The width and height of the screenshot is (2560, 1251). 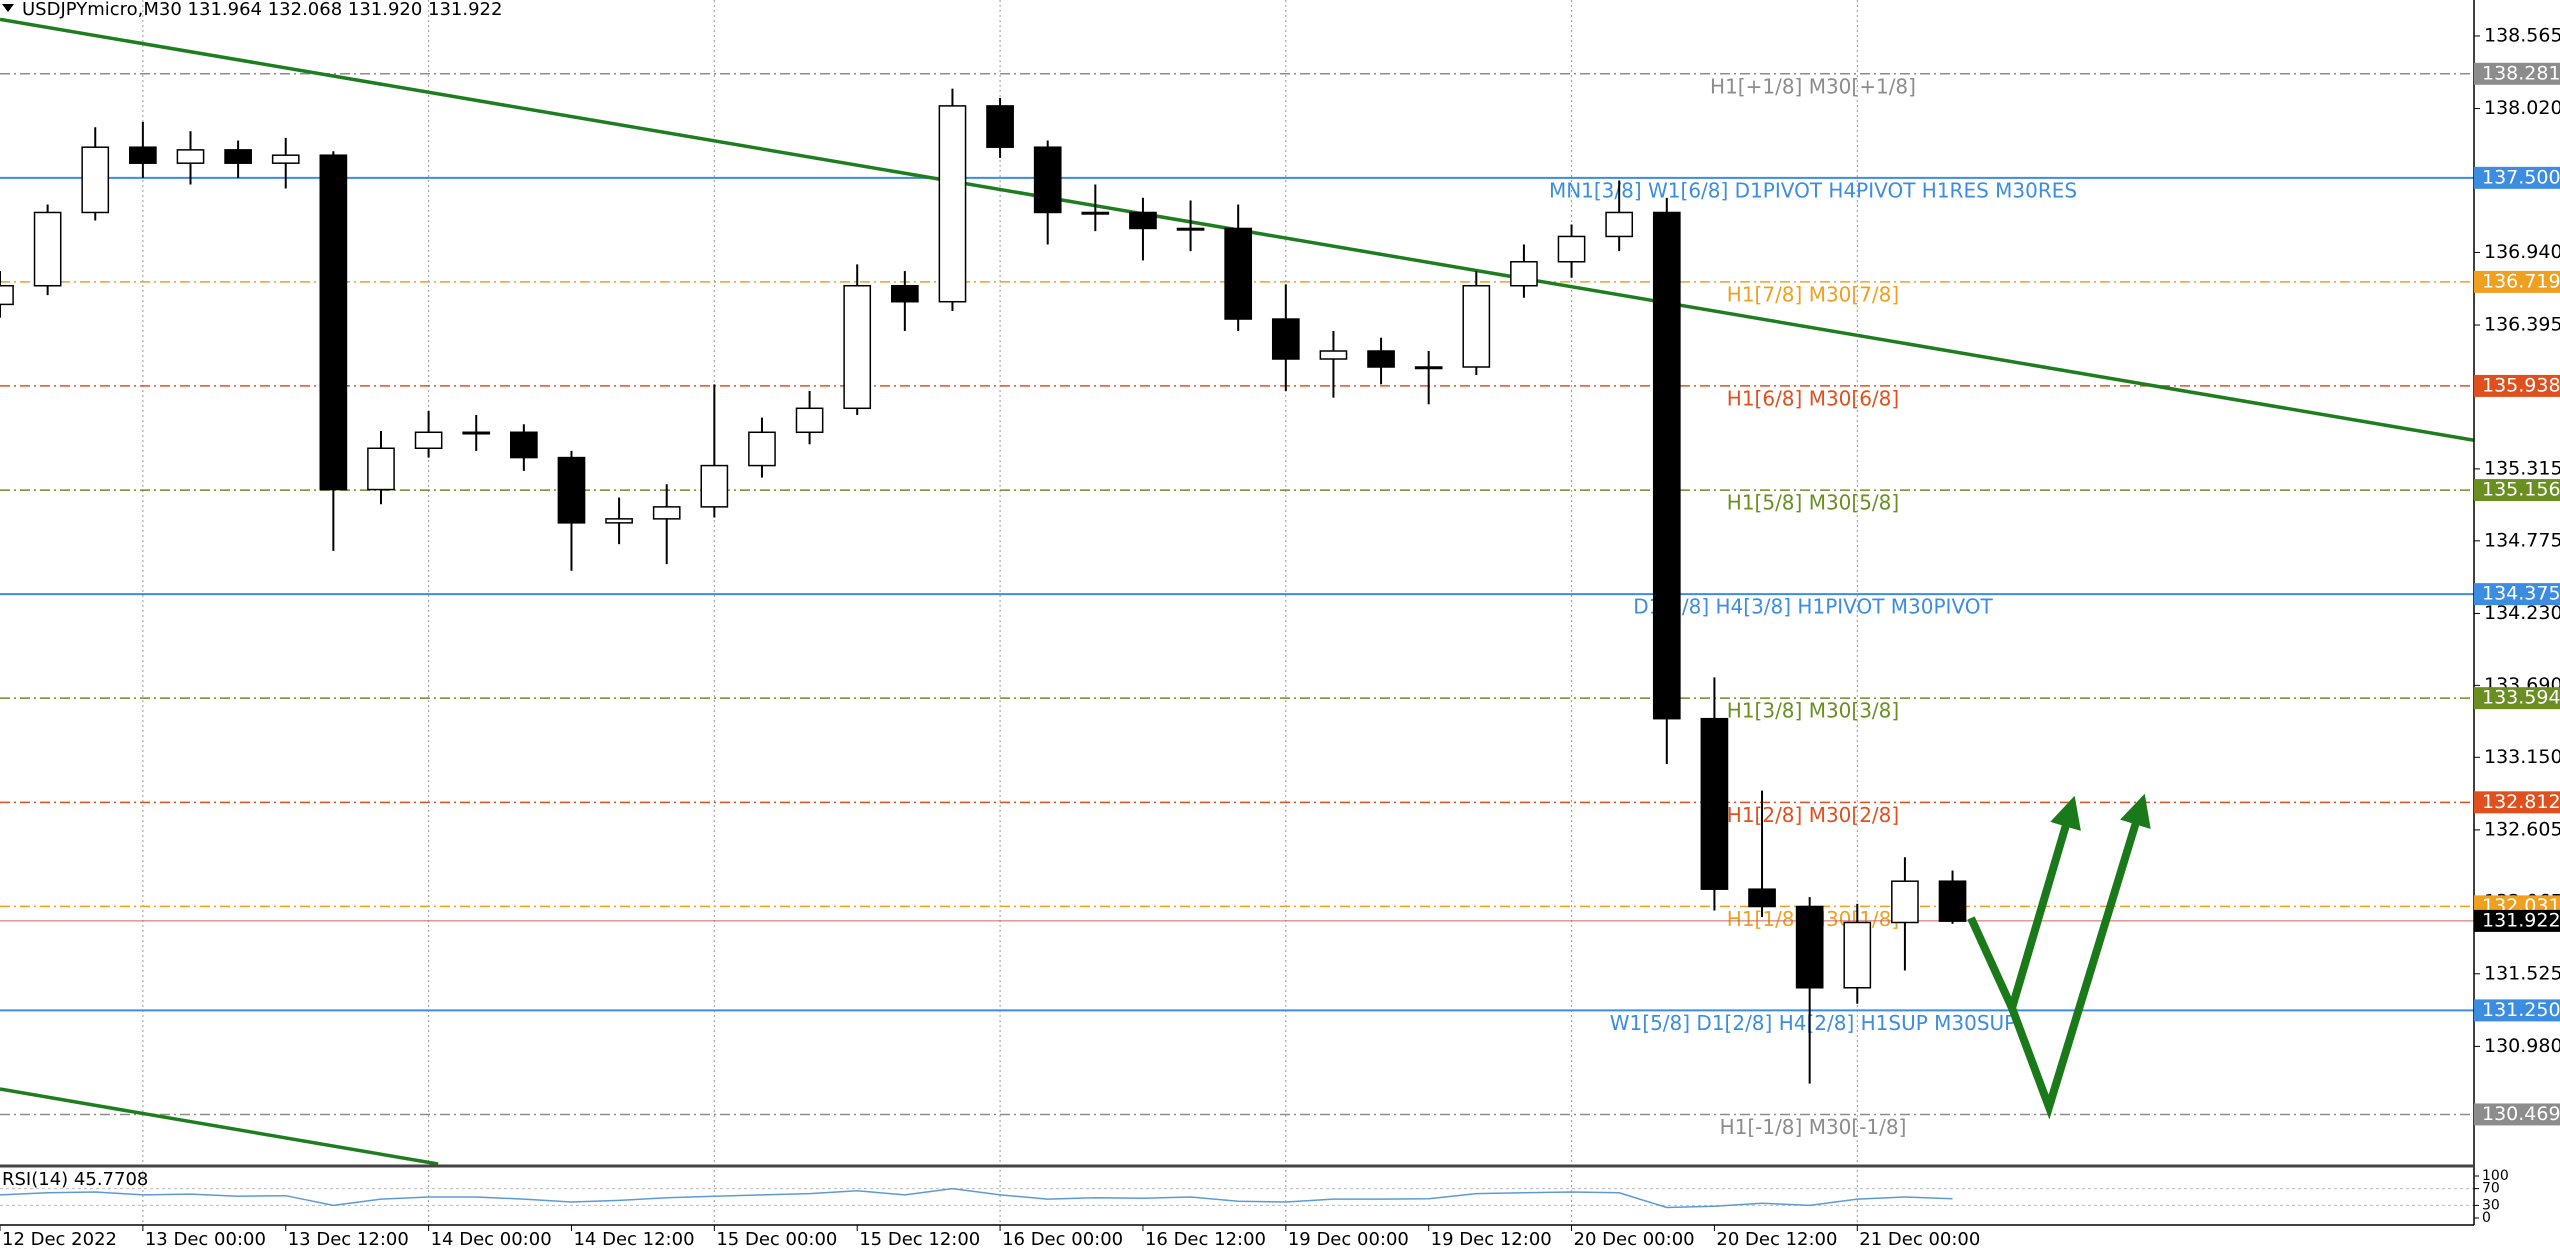 I want to click on level-label: W1[5/8] D1[2/8] H4[2/8] H1SUP M30SUP, so click(x=1813, y=1023).